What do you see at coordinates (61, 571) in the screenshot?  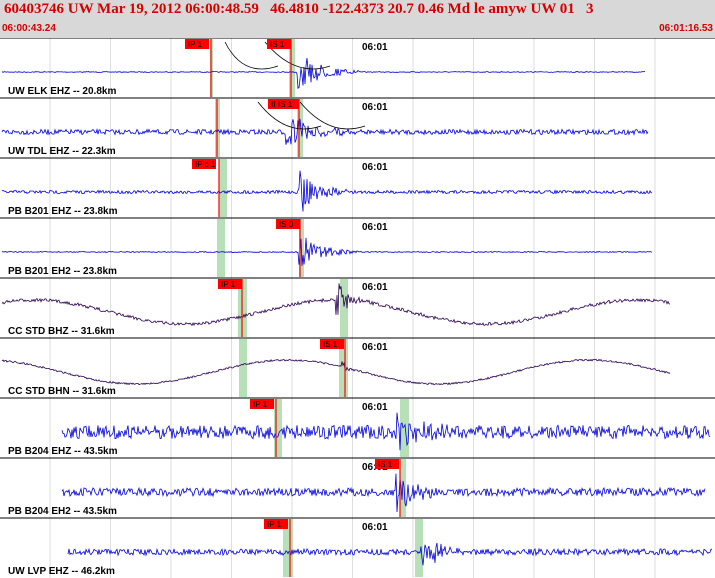 I see `station-label: UW LVP EHZ -- 46.2km` at bounding box center [61, 571].